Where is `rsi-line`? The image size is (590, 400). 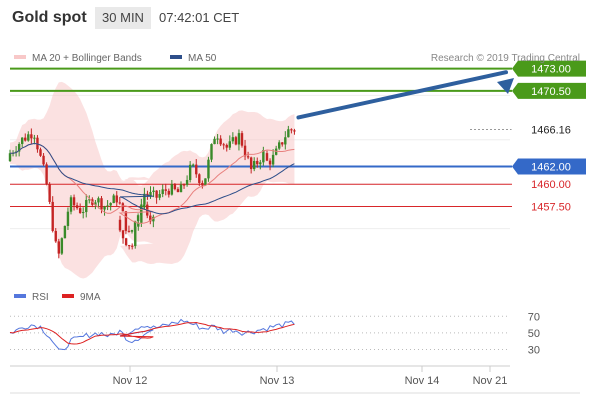
rsi-line is located at coordinates (152, 334).